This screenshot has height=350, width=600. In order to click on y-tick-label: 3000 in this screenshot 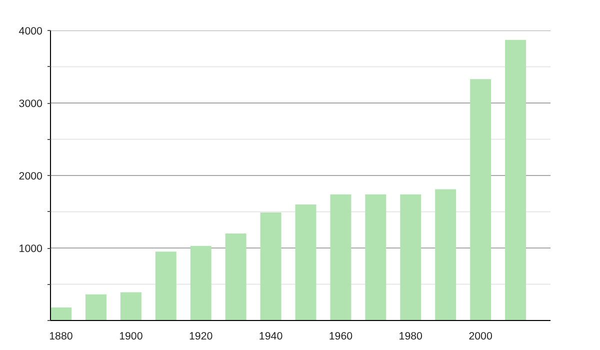, I will do `click(30, 104)`.